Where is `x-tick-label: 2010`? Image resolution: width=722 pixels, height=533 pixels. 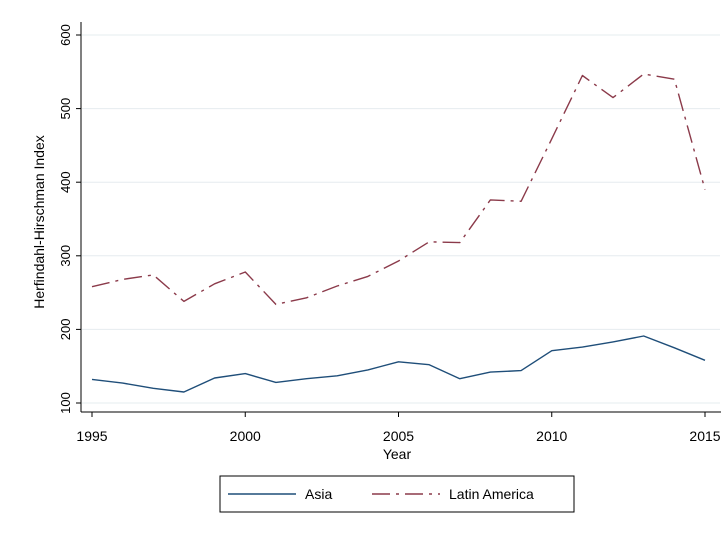 x-tick-label: 2010 is located at coordinates (551, 436).